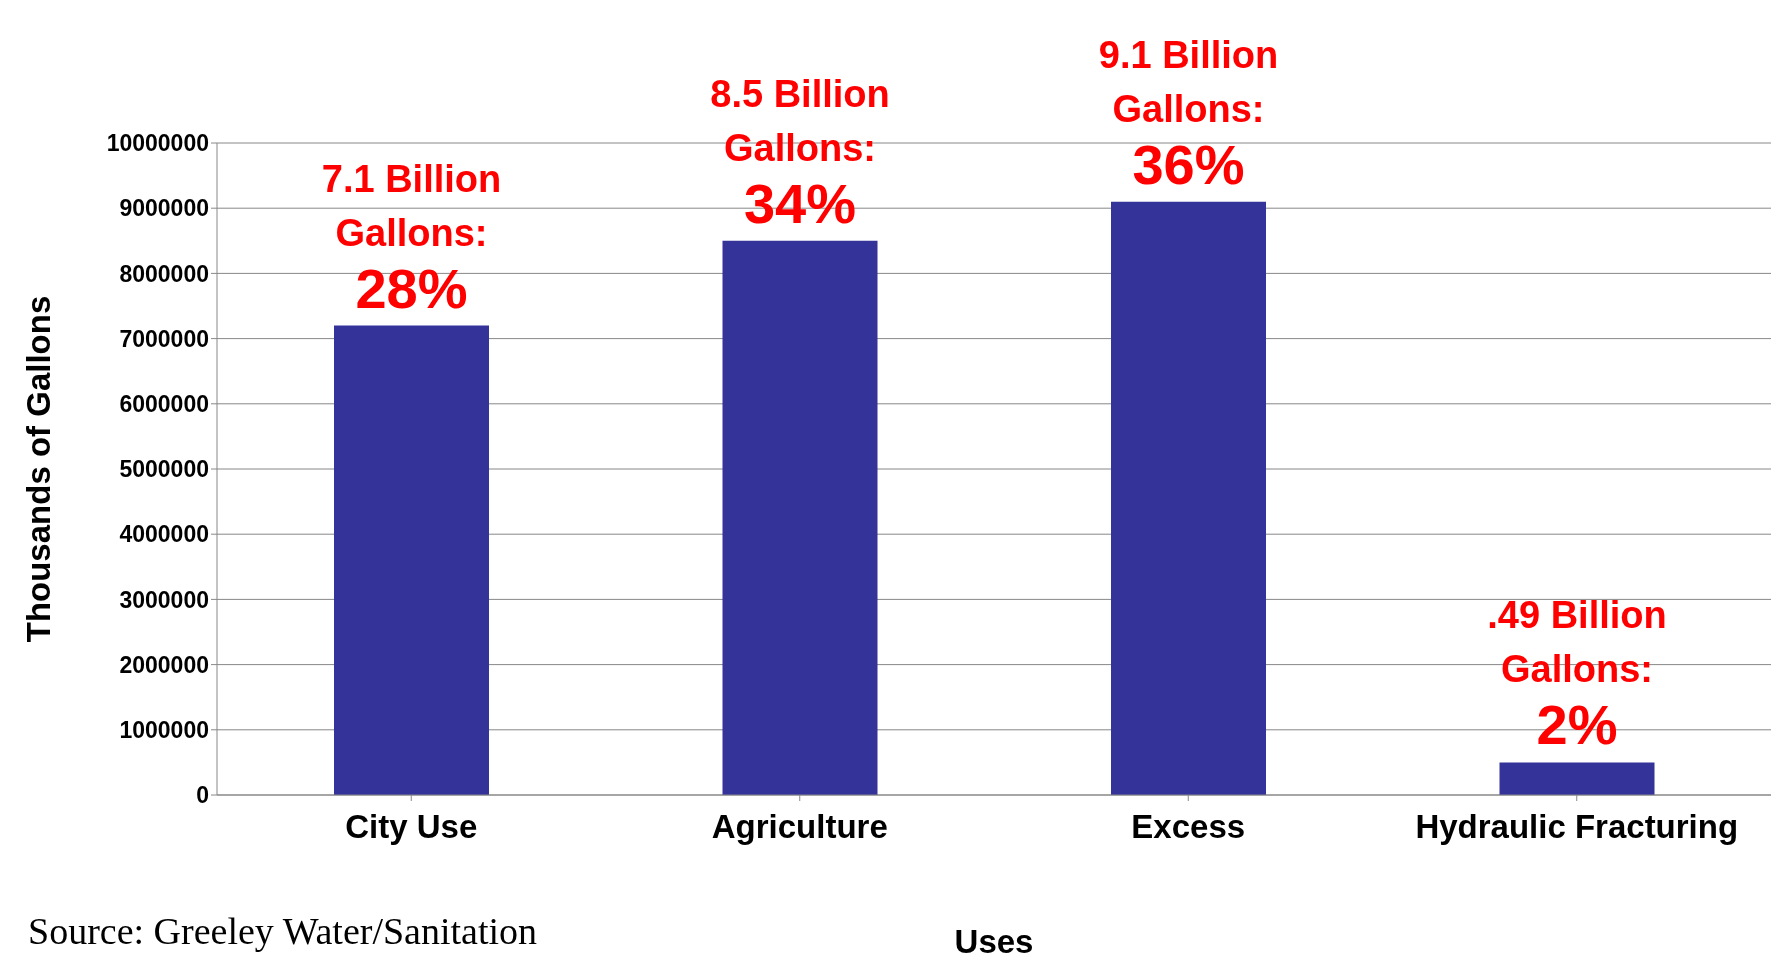 Image resolution: width=1779 pixels, height=959 pixels. I want to click on x-axis-title: Uses, so click(994, 941).